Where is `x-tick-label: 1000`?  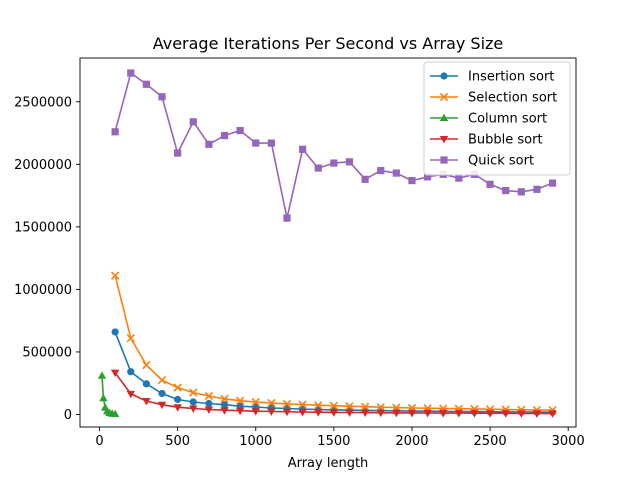 x-tick-label: 1000 is located at coordinates (255, 441).